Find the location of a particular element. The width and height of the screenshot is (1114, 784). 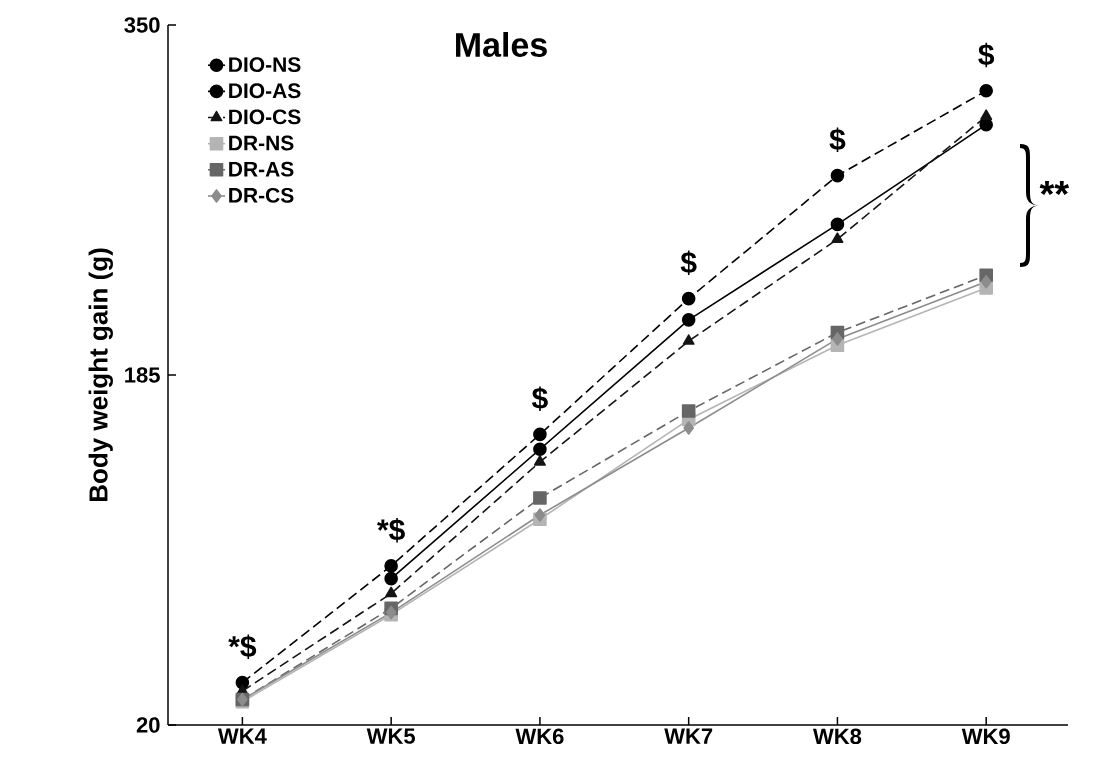

x-tick-label: WK7 is located at coordinates (688, 736).